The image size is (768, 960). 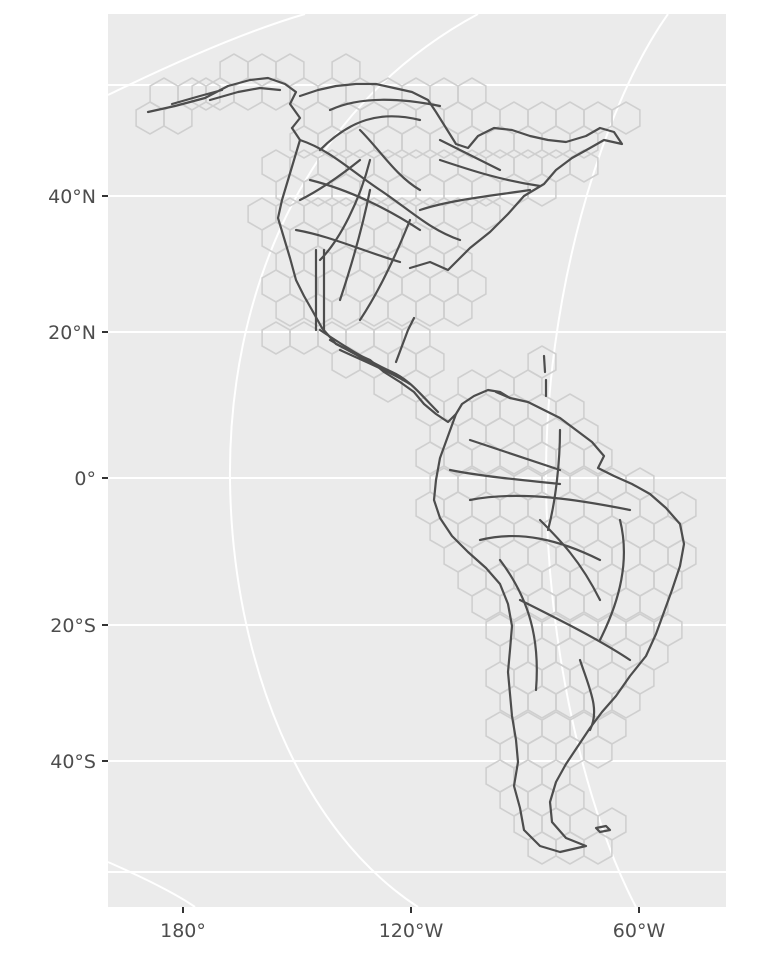 I want to click on y-tick-label-40n: 40°N, so click(x=72, y=197).